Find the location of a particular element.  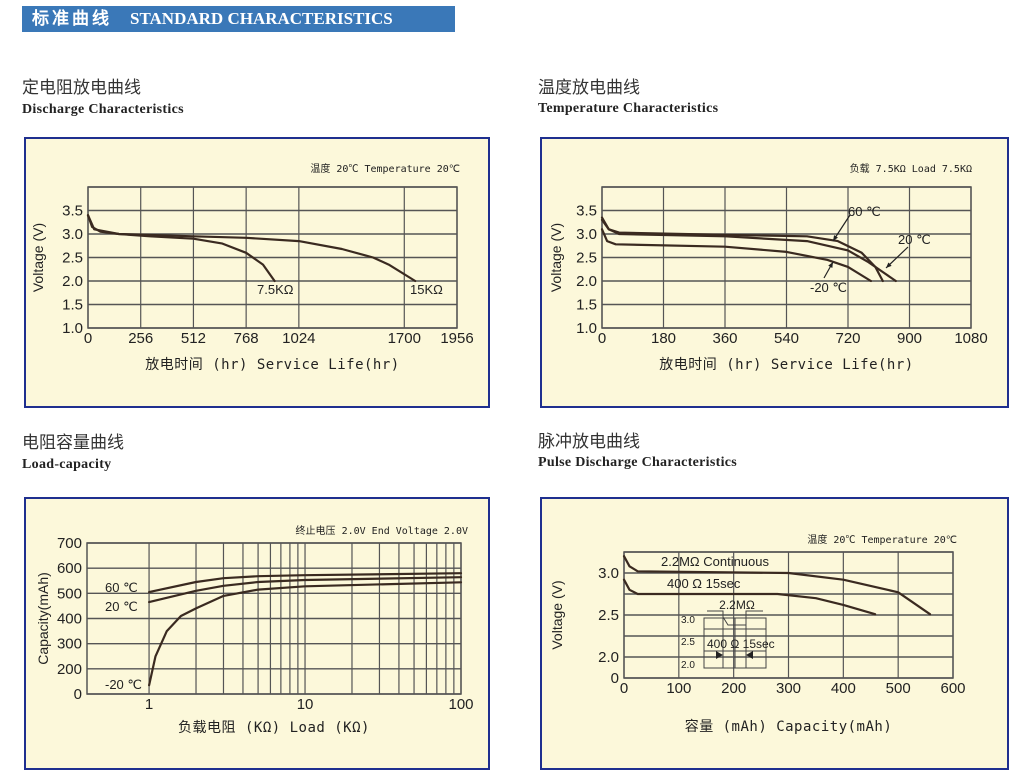

section-title-cn-temperature: 温度放电曲线 is located at coordinates (589, 87).